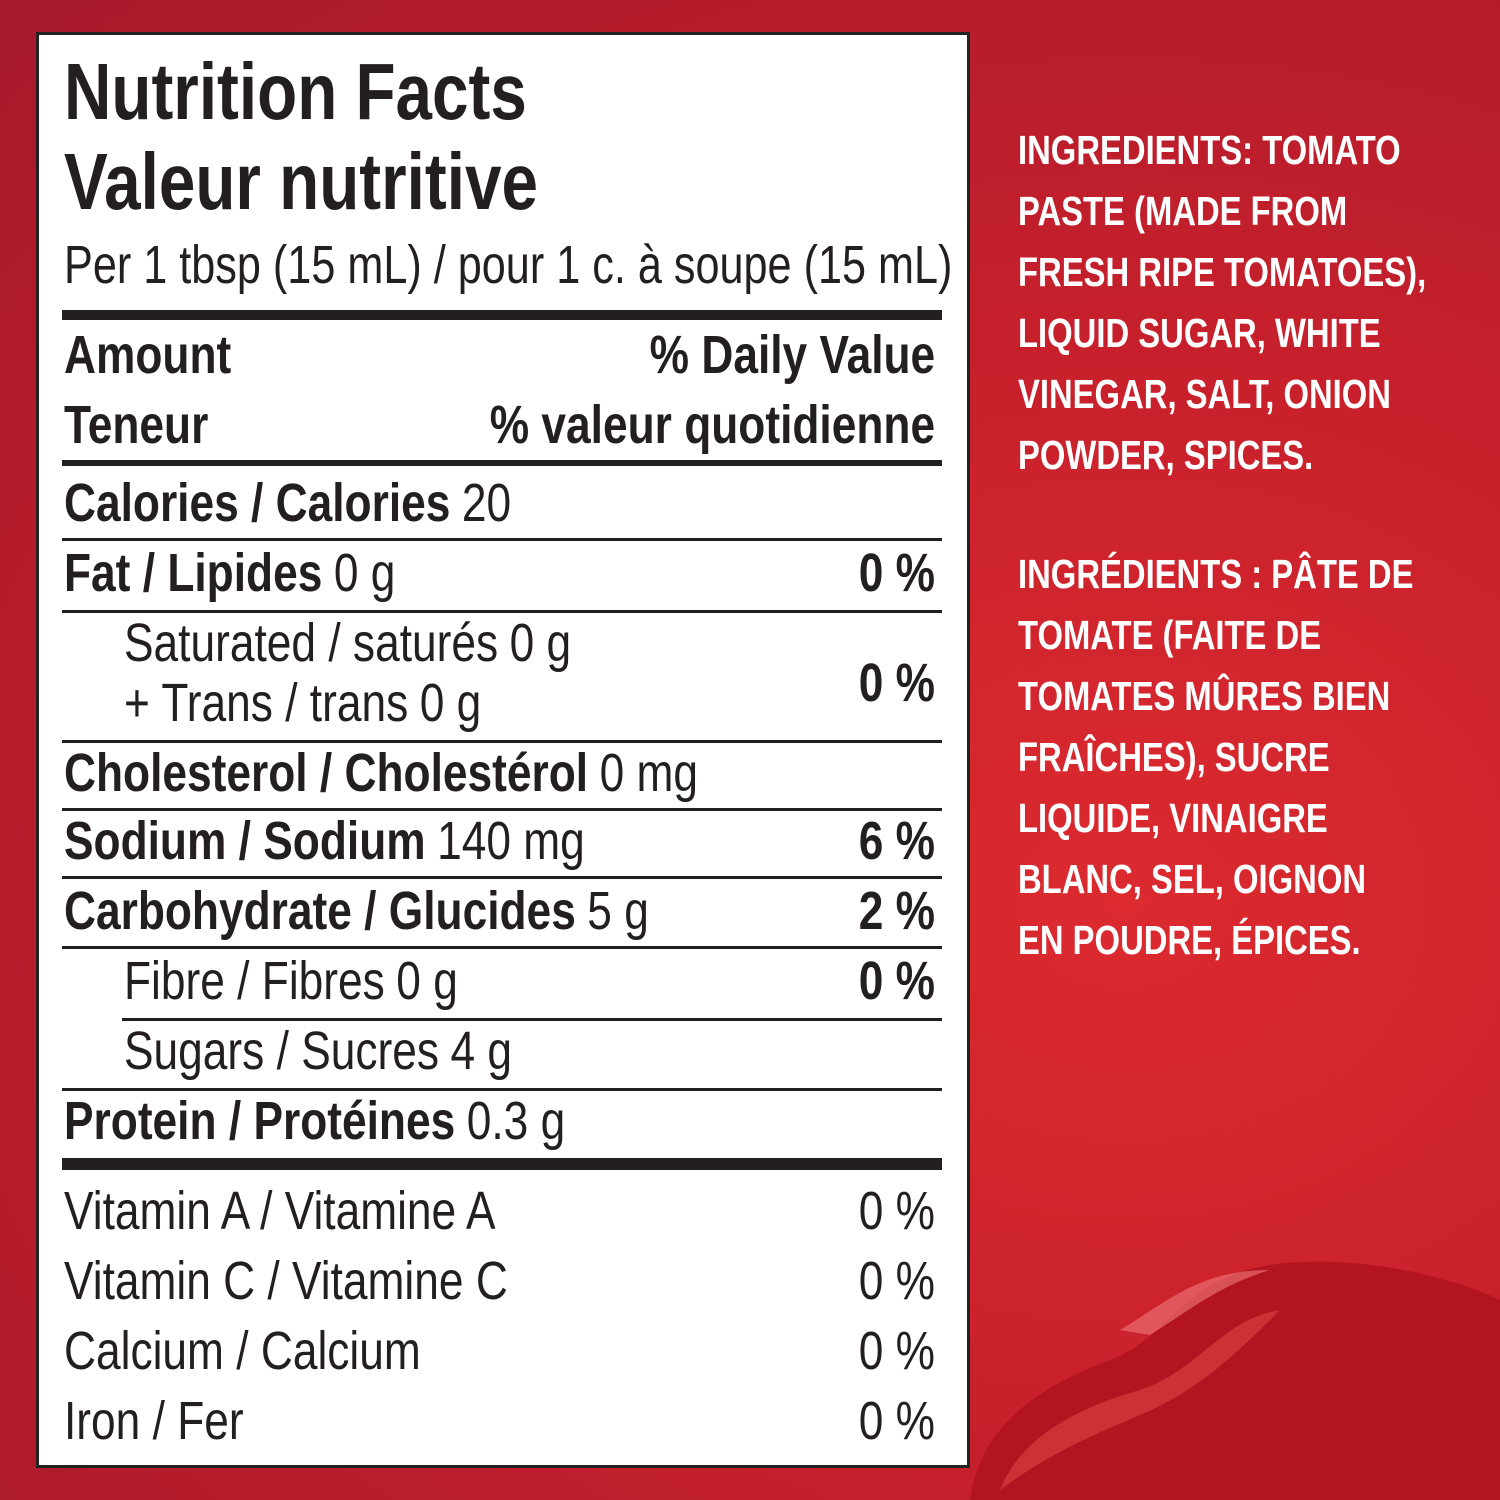 Image resolution: width=1500 pixels, height=1500 pixels. I want to click on ingredient-line: FRAÎCHES), SUCRE, so click(1174, 757).